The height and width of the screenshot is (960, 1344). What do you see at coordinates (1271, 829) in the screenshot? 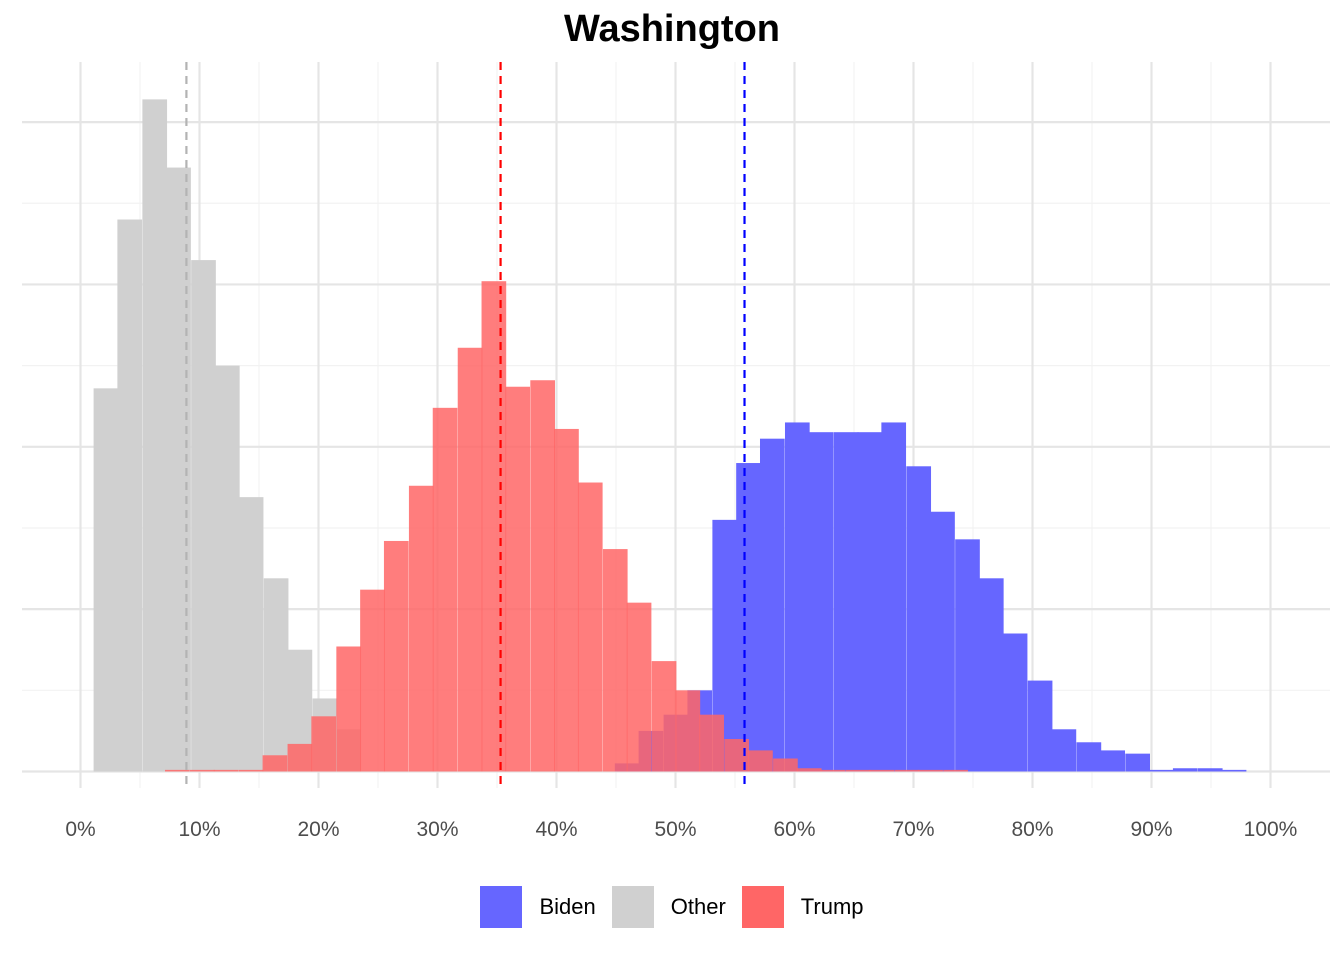
I see `x-tick-label: 100%` at bounding box center [1271, 829].